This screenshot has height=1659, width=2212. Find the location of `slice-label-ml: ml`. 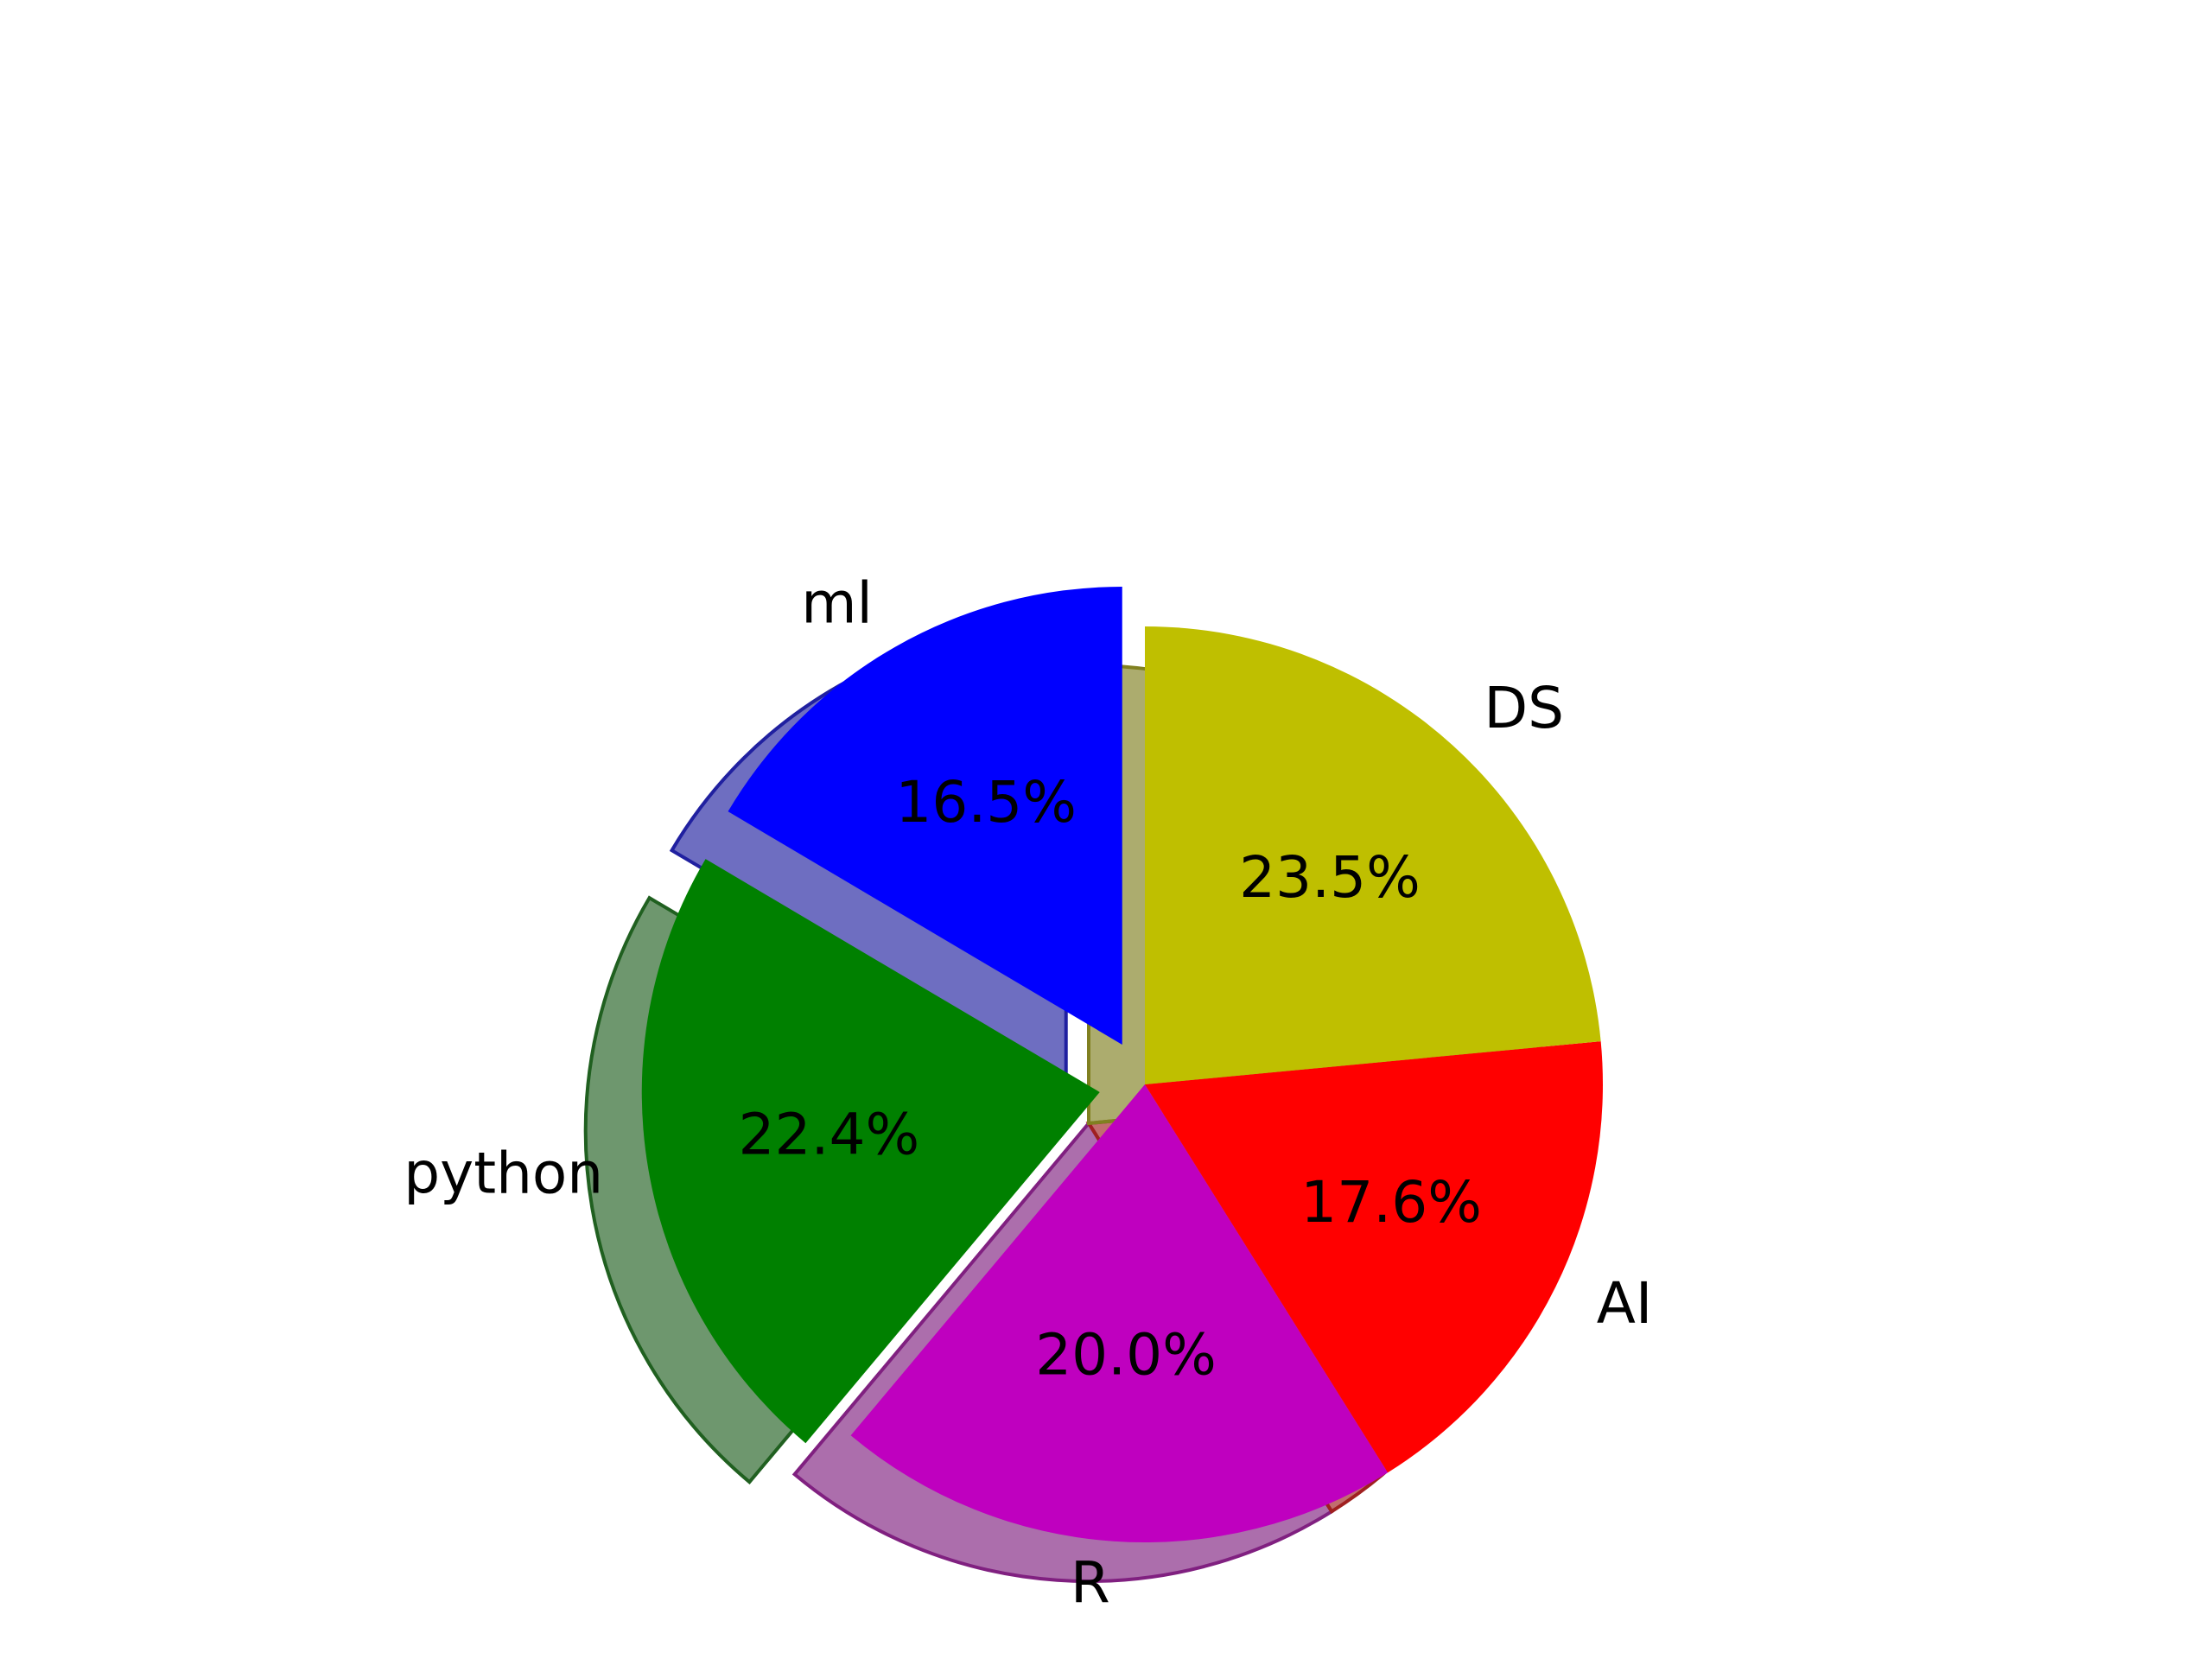

slice-label-ml: ml is located at coordinates (837, 603).